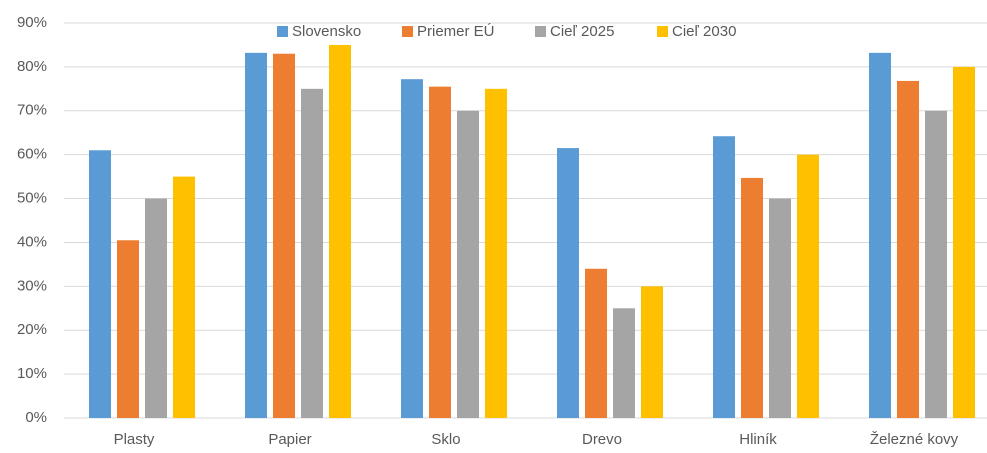 This screenshot has height=453, width=987. What do you see at coordinates (32, 110) in the screenshot?
I see `y-tick-label: 70%` at bounding box center [32, 110].